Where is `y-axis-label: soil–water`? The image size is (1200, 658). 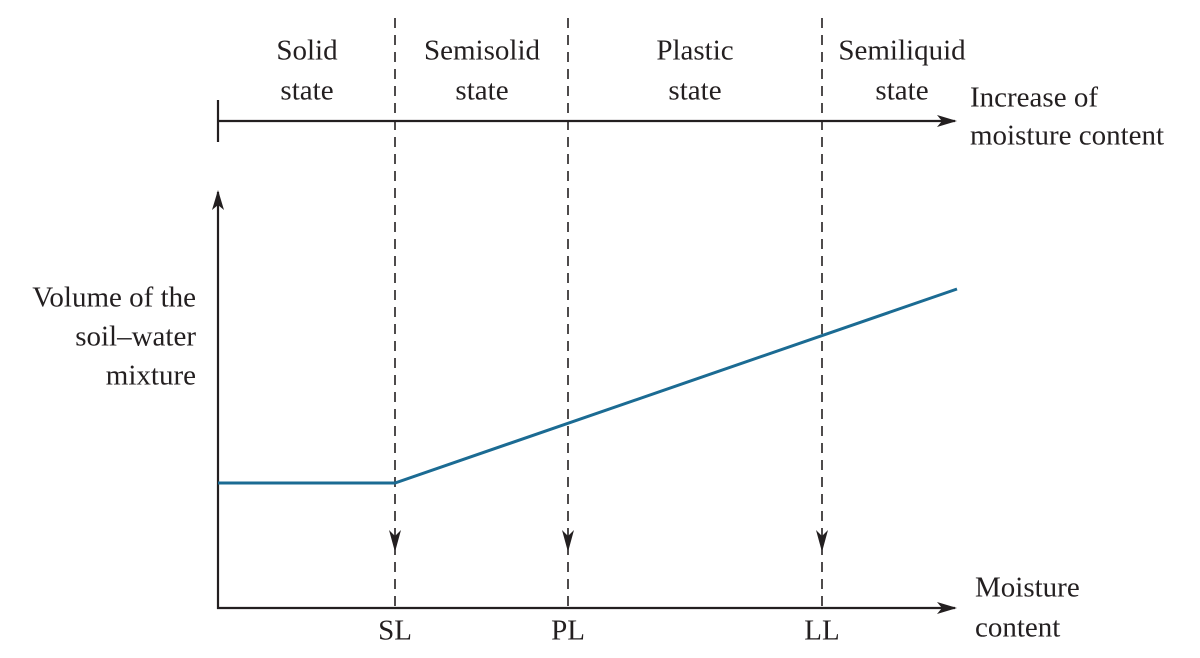
y-axis-label: soil–water is located at coordinates (135, 337).